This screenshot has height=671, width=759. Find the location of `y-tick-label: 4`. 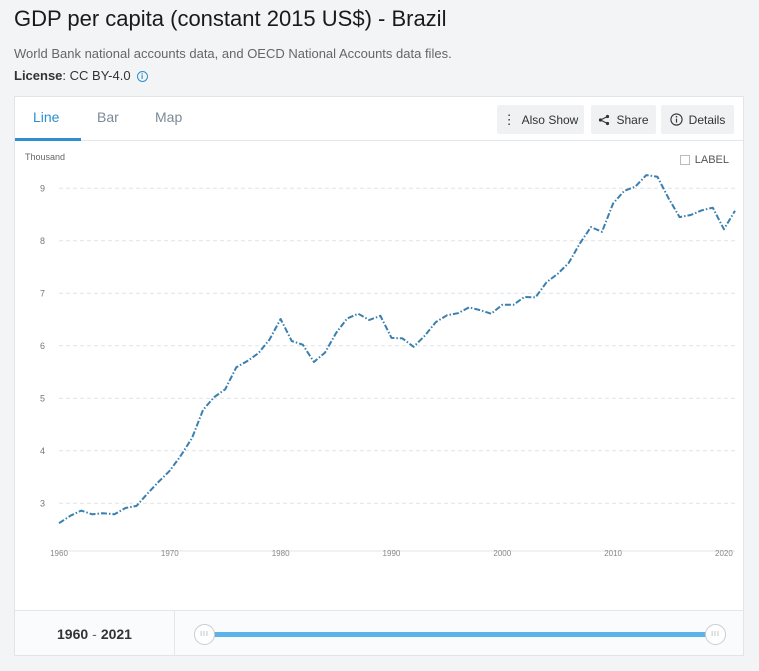

y-tick-label: 4 is located at coordinates (42, 451).